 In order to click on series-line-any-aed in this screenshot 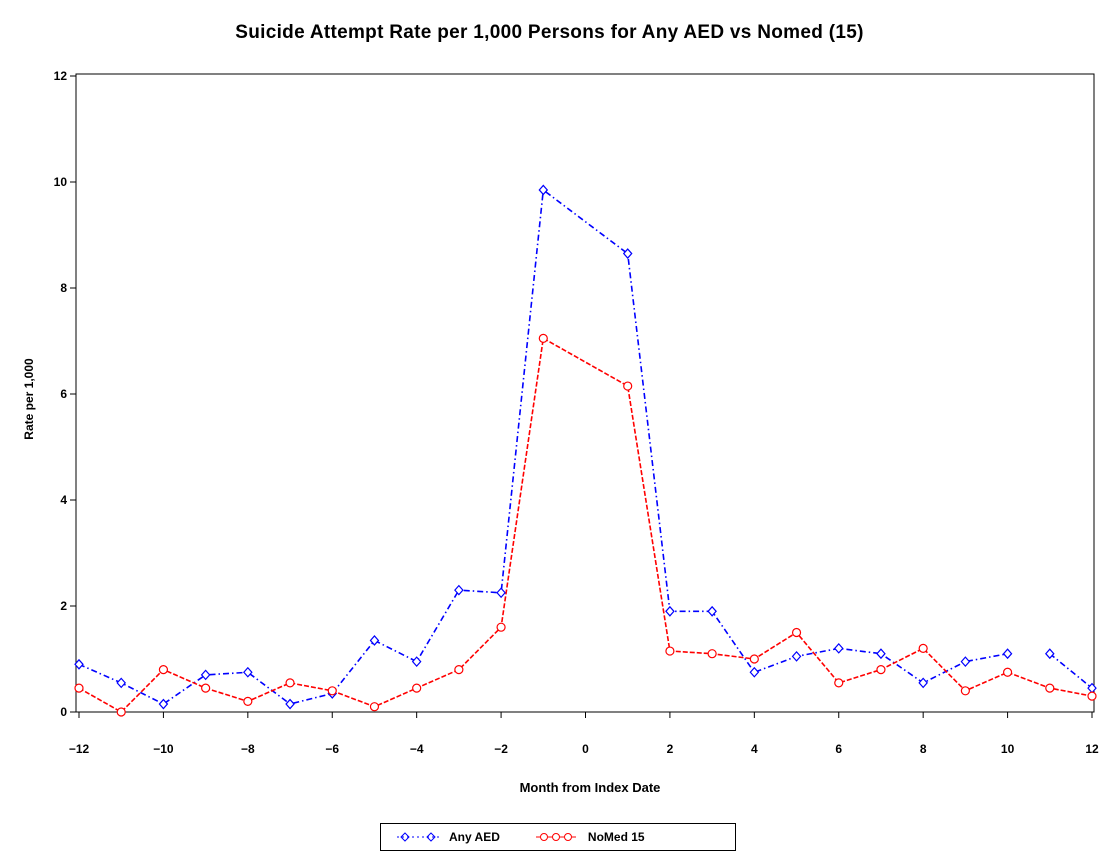, I will do `click(1071, 671)`.